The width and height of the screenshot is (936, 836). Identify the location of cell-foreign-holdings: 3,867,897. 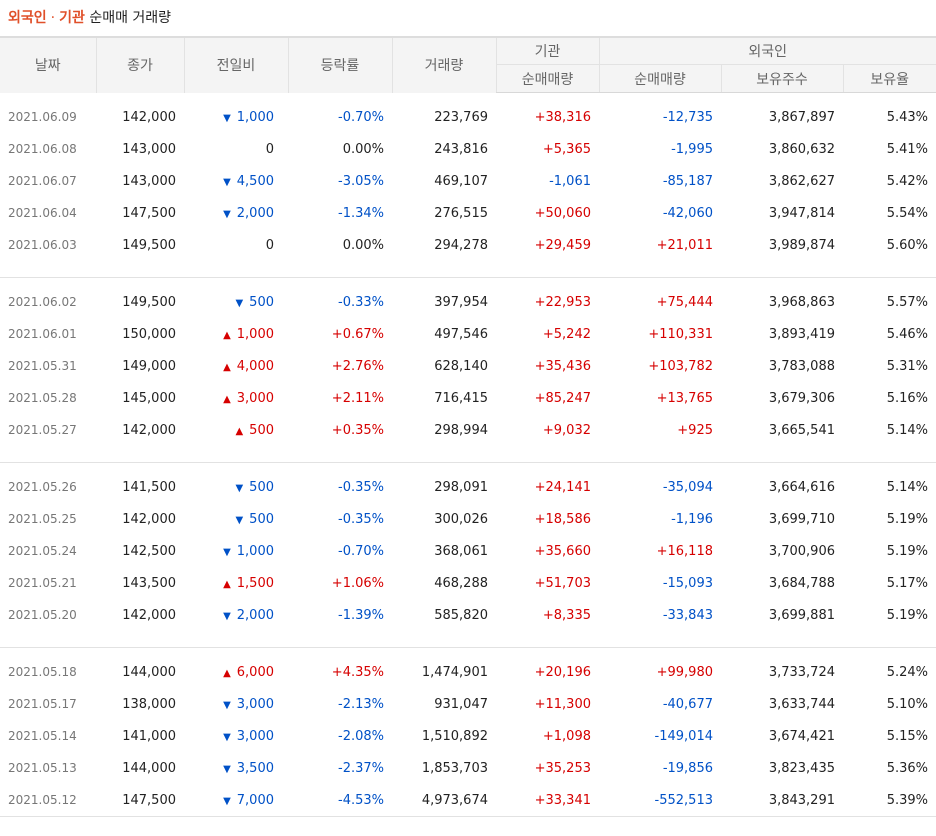
(801, 117).